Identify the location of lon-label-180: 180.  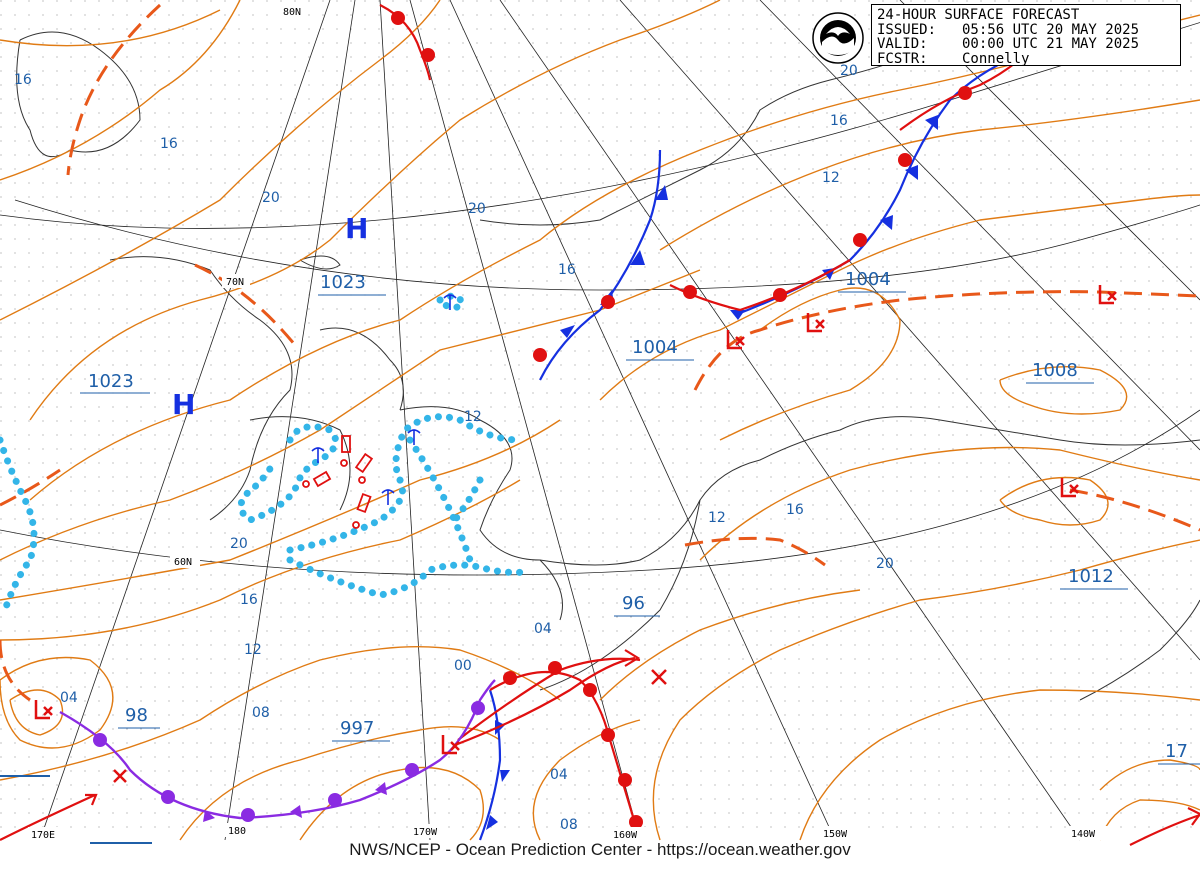
(237, 831).